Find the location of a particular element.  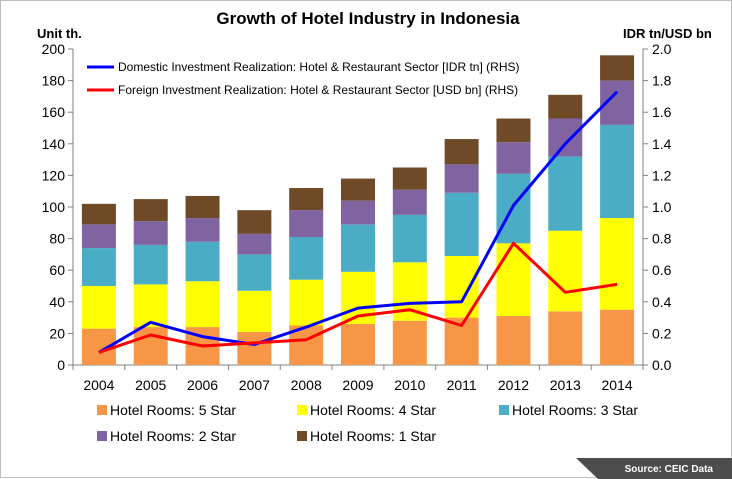

source-band-shape is located at coordinates (654, 468).